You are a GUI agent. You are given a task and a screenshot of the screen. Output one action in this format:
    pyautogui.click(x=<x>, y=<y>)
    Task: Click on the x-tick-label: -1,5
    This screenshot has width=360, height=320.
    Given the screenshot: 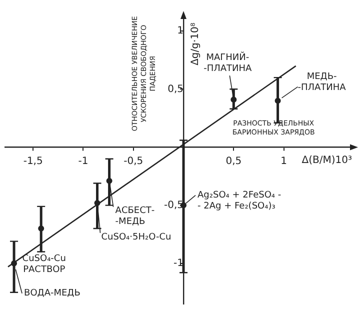 What is the action you would take?
    pyautogui.click(x=33, y=161)
    